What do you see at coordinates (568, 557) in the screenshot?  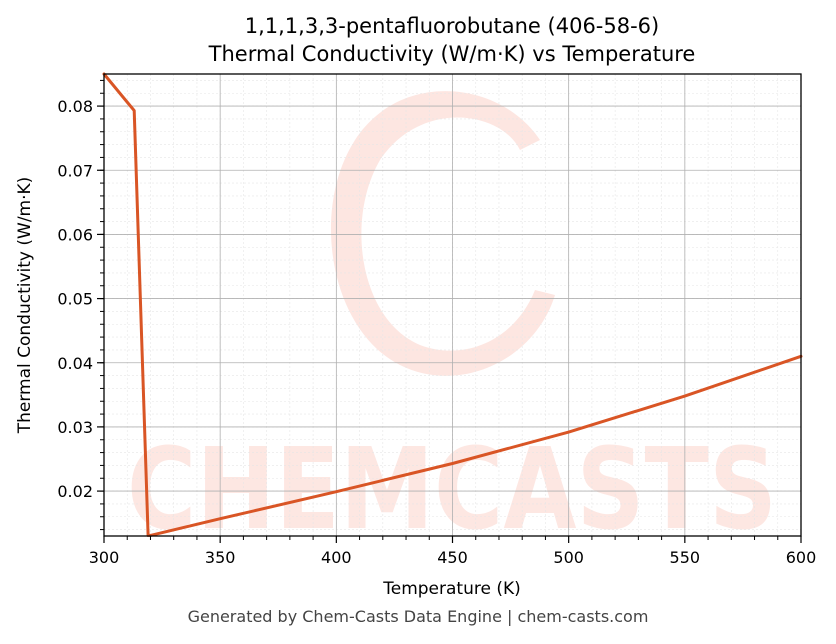 I see `x-tick-label: 500` at bounding box center [568, 557].